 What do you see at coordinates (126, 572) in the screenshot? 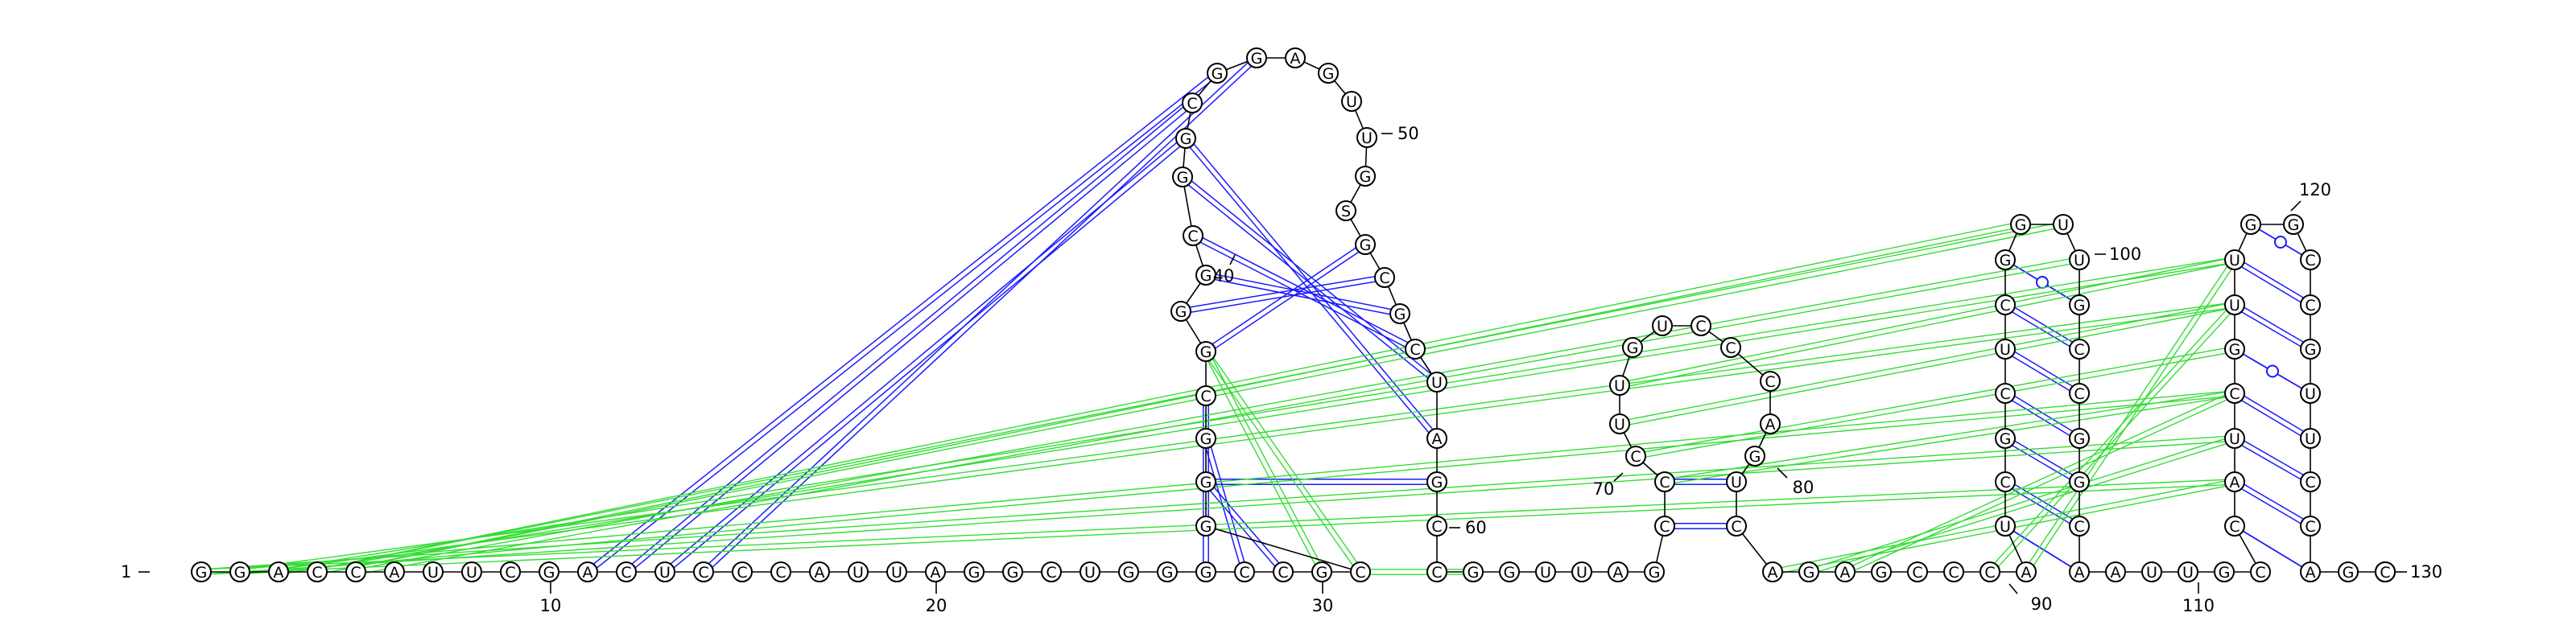
I see `label-1: 1` at bounding box center [126, 572].